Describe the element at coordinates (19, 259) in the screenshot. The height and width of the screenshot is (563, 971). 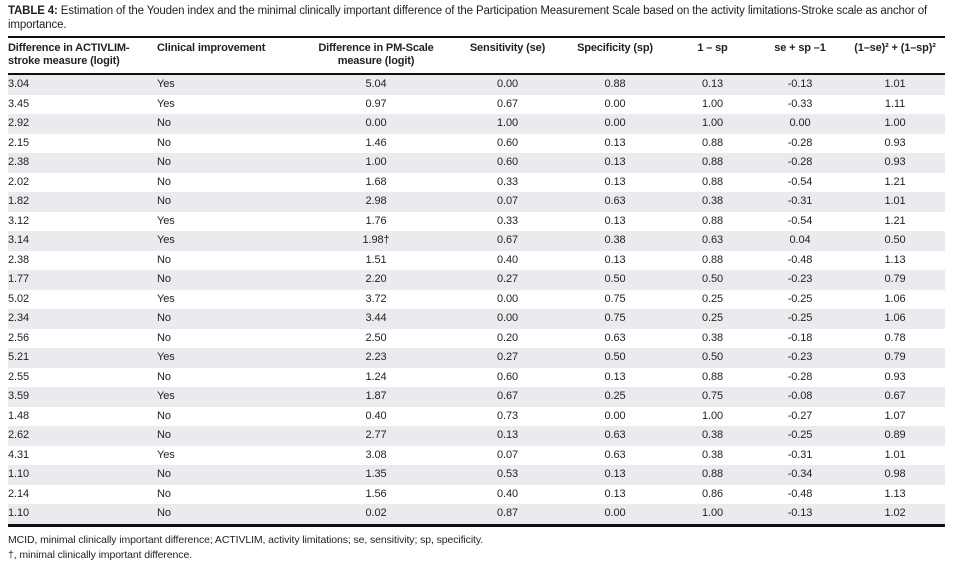
I see `table-cell: 2.38` at that location.